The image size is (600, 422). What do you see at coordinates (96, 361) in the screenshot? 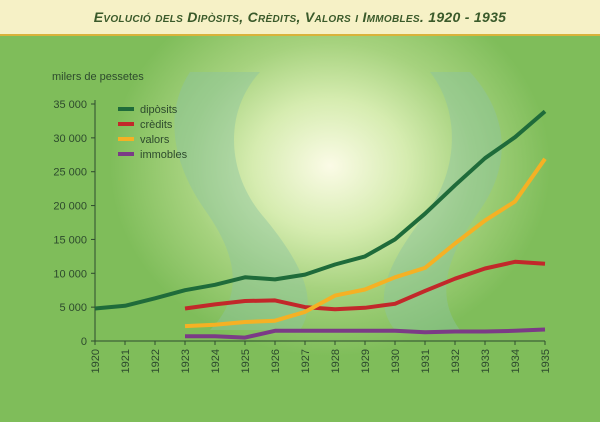
I see `x-tick-label: 1920` at bounding box center [96, 361].